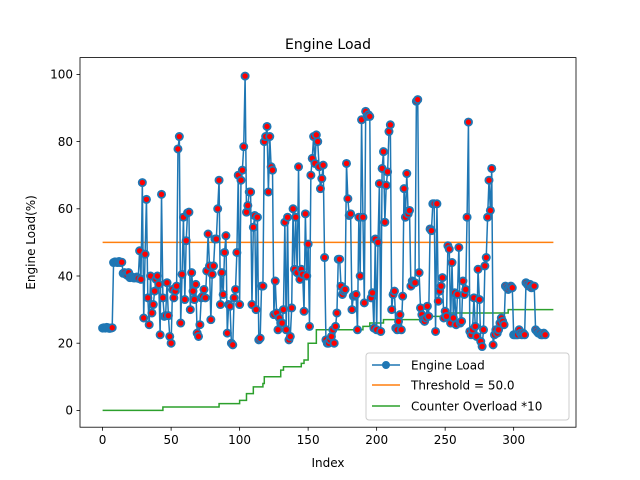 Image resolution: width=640 pixels, height=480 pixels. Describe the element at coordinates (513, 440) in the screenshot. I see `x-tick-label: 300` at that location.